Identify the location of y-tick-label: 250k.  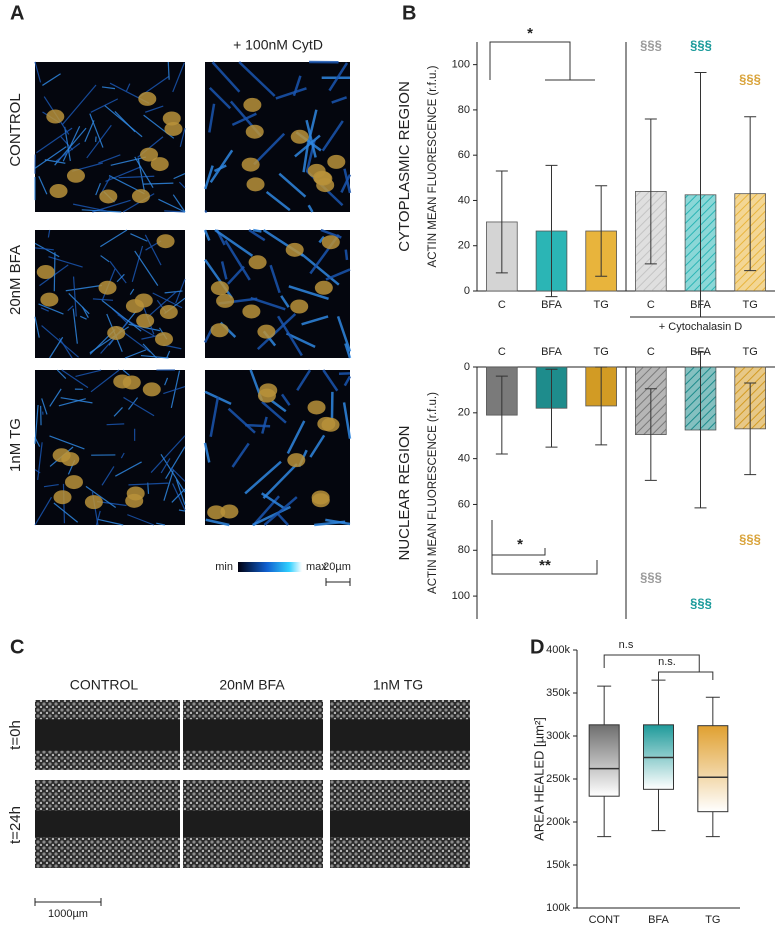
(558, 779).